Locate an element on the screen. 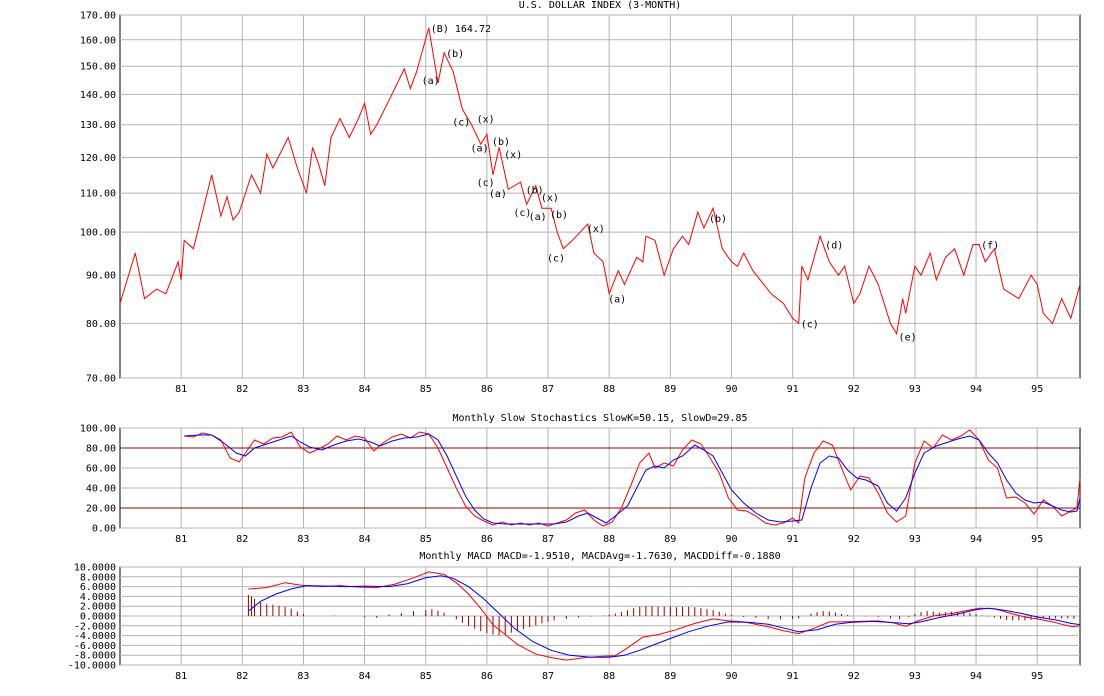 This screenshot has height=696, width=1104. macd-x-tick-label: 83 is located at coordinates (303, 676).